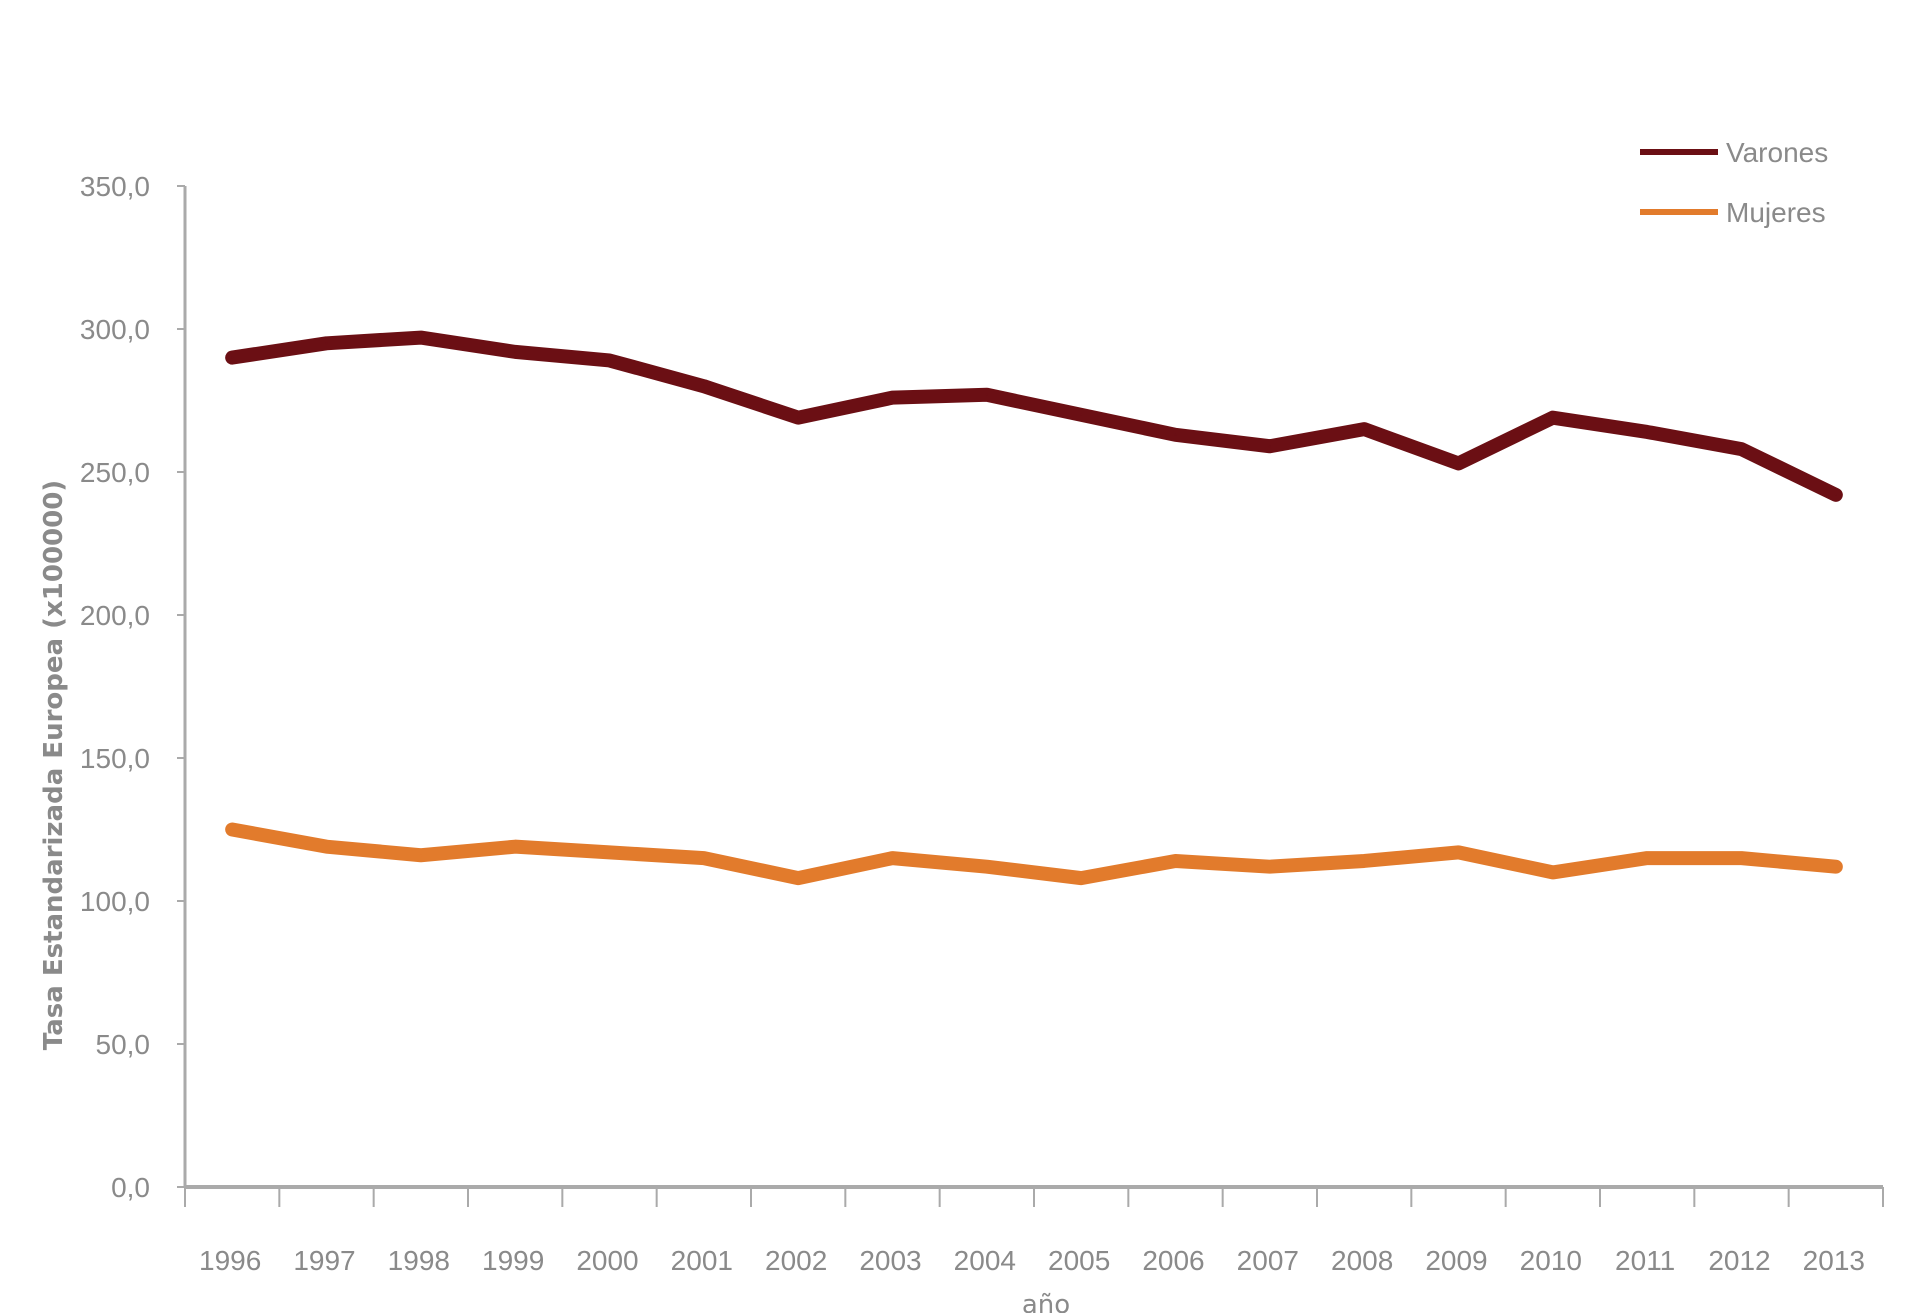 The width and height of the screenshot is (1920, 1313). I want to click on y-tick-label: 250,0, so click(115, 472).